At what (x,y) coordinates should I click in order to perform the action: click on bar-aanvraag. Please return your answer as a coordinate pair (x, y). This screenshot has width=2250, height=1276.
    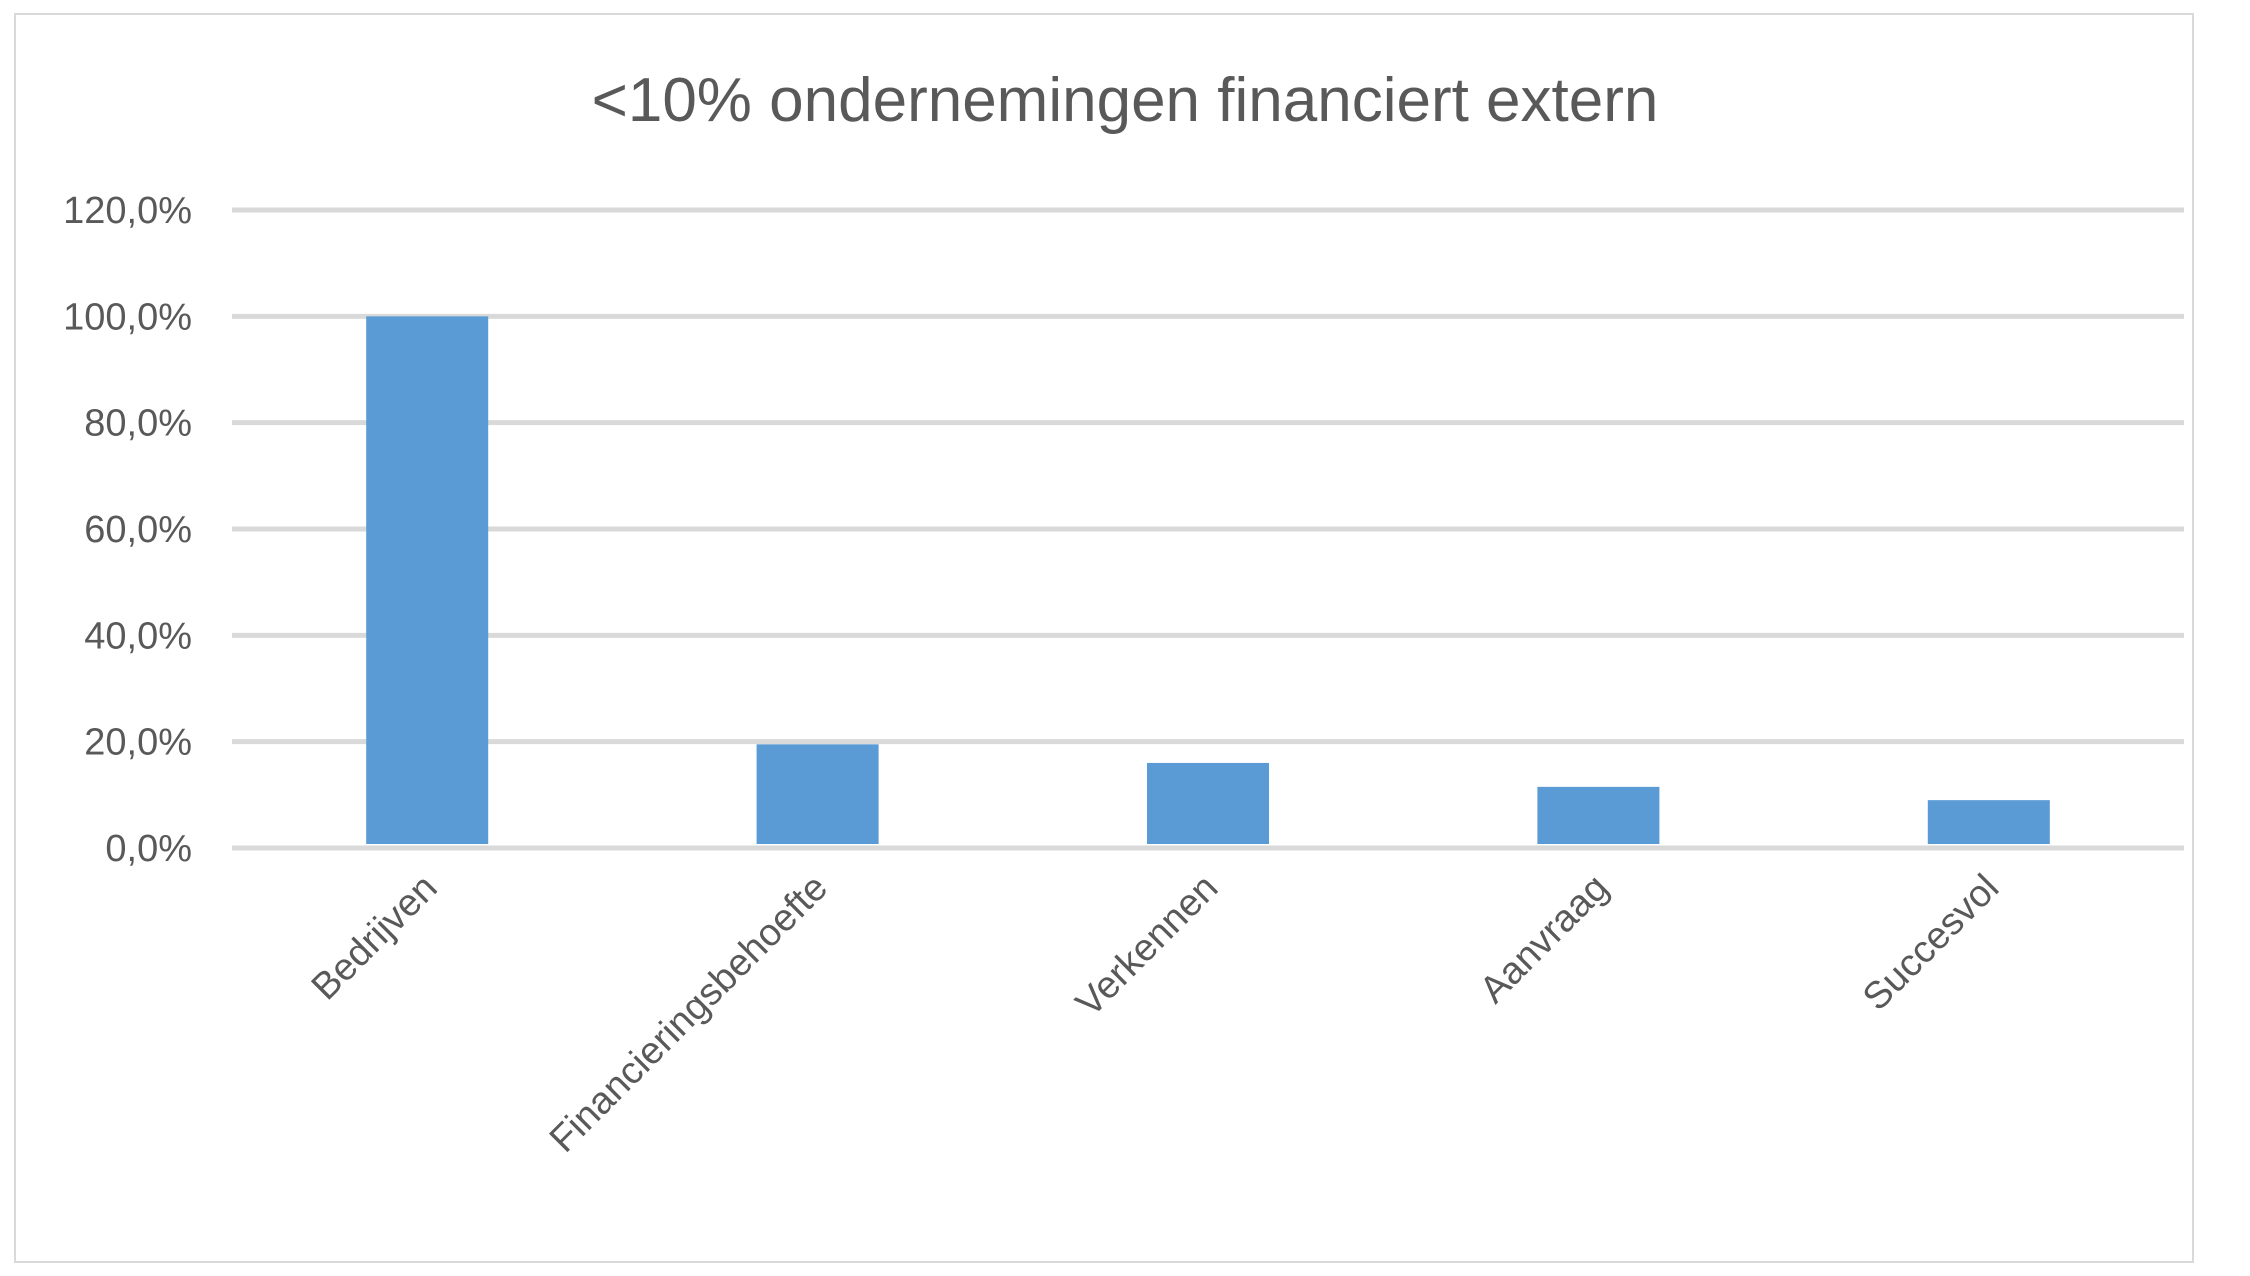
    Looking at the image, I should click on (1598, 815).